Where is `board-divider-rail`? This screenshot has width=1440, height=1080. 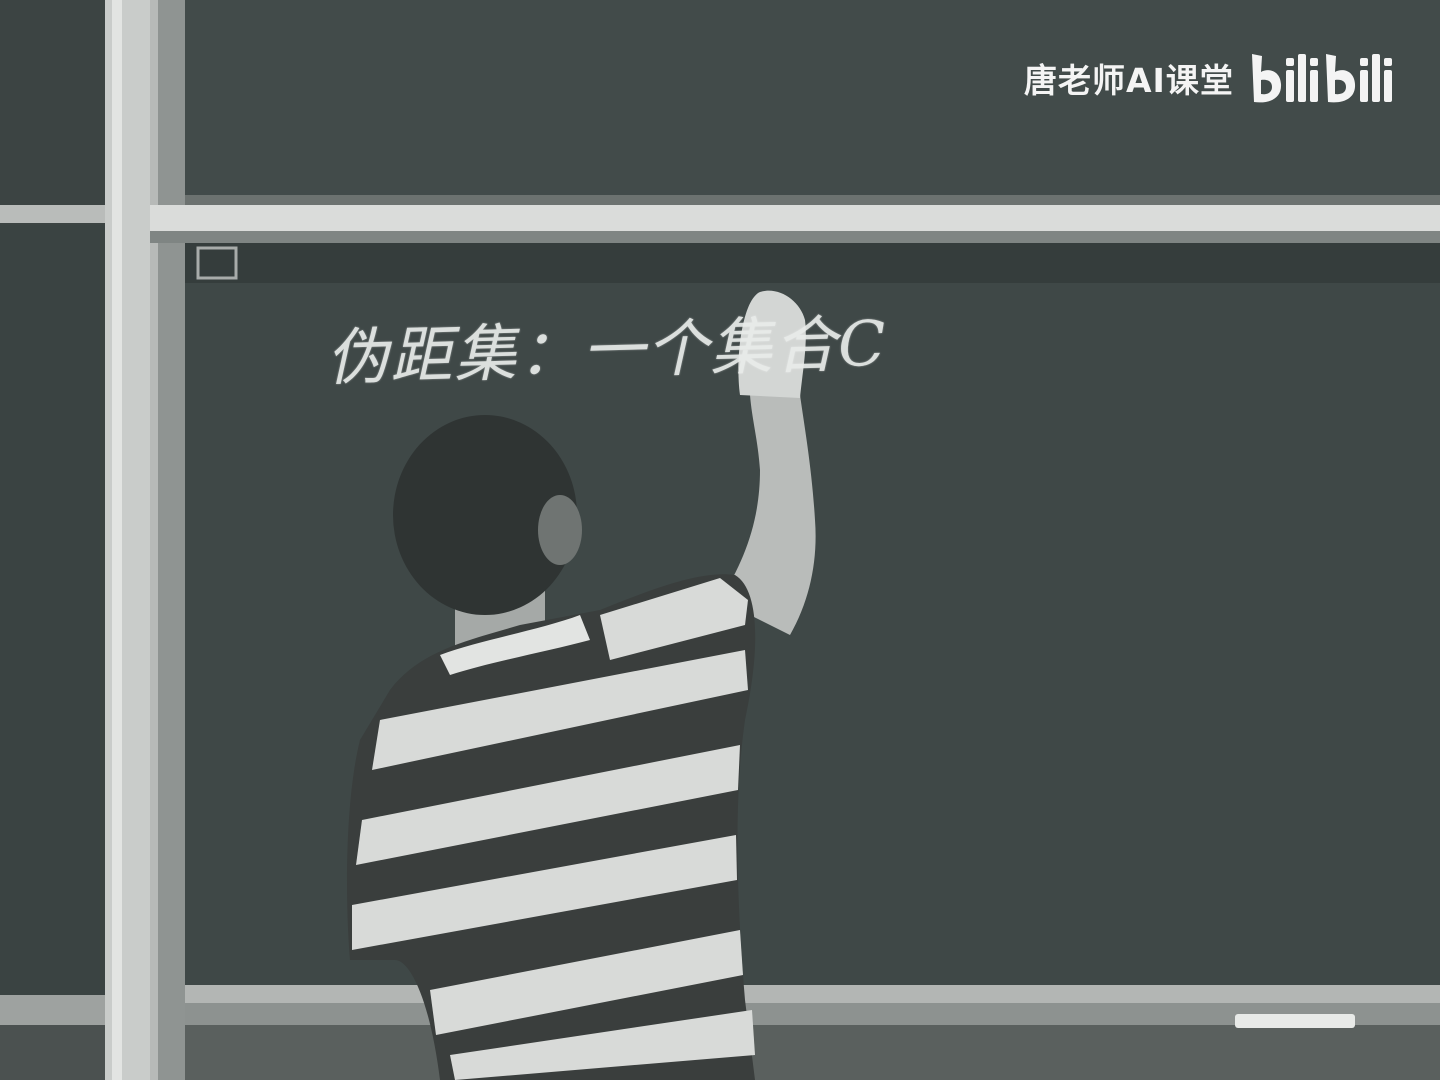 board-divider-rail is located at coordinates (795, 219).